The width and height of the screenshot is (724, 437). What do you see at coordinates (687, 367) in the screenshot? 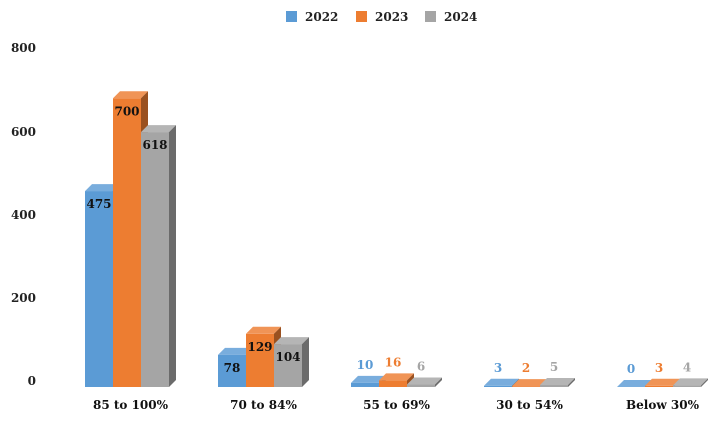
I see `data-label: 4` at bounding box center [687, 367].